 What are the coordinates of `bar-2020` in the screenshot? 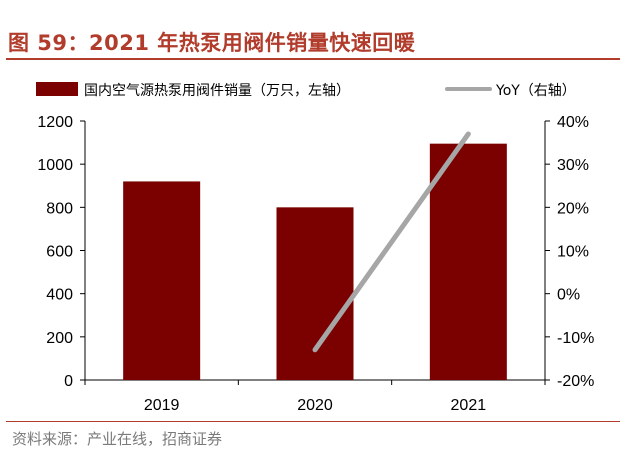 It's located at (315, 293).